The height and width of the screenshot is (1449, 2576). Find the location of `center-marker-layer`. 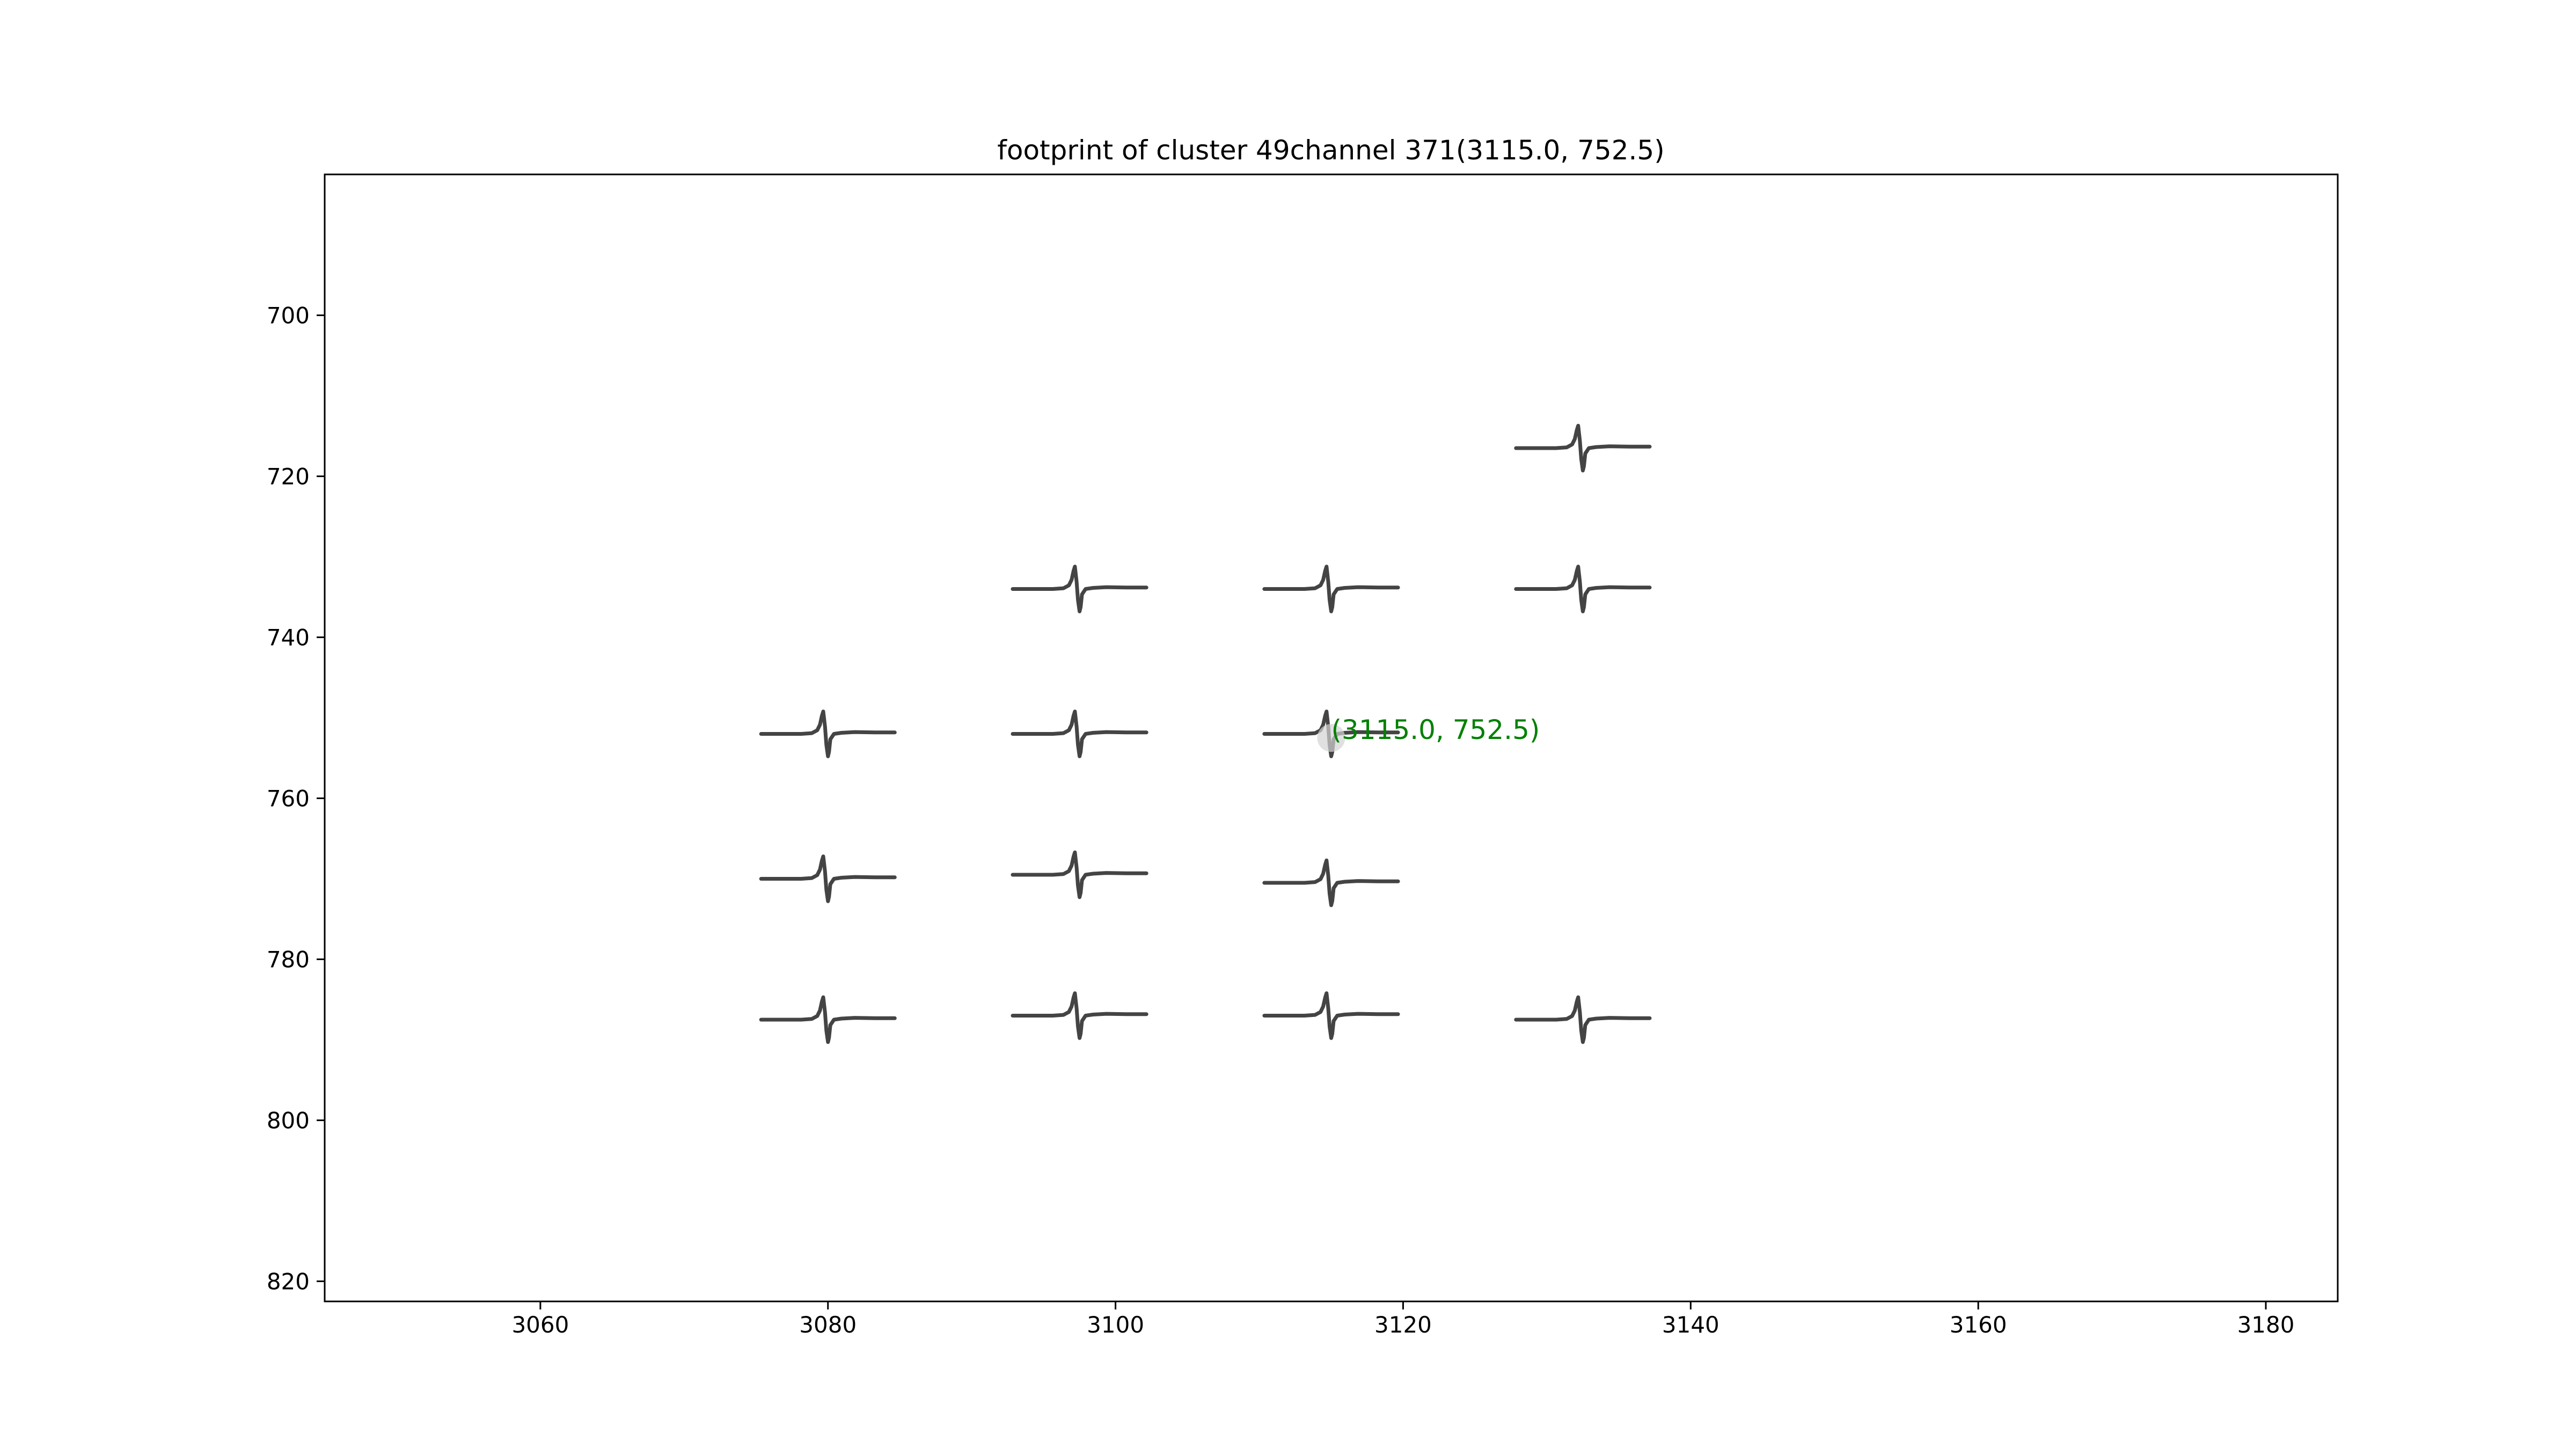

center-marker-layer is located at coordinates (1331, 738).